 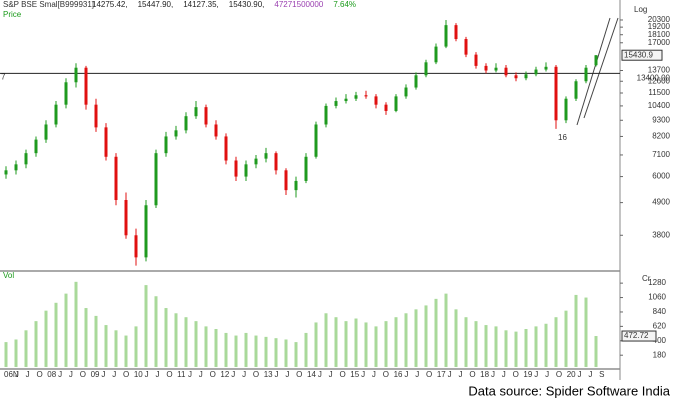 I want to click on x-tick-label: 17, so click(x=441, y=374).